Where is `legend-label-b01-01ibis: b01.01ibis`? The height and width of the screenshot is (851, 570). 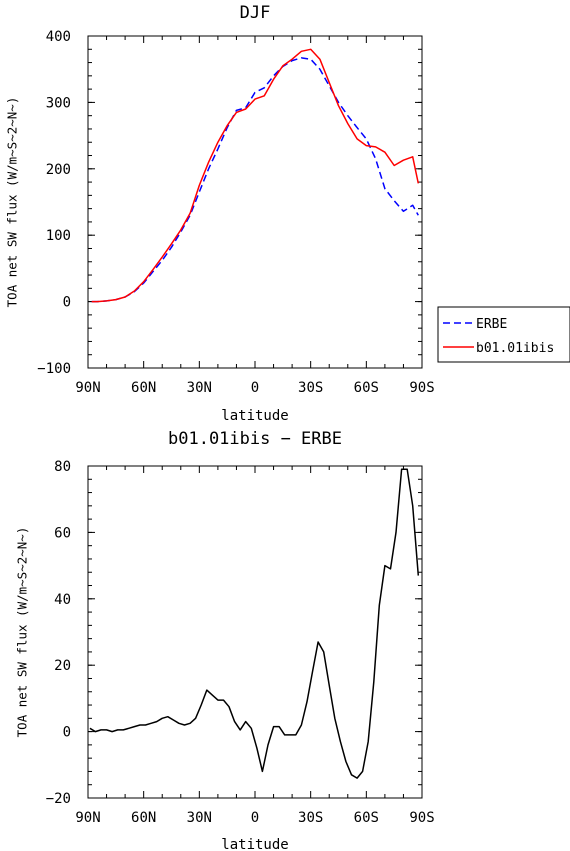
legend-label-b01-01ibis: b01.01ibis is located at coordinates (515, 348).